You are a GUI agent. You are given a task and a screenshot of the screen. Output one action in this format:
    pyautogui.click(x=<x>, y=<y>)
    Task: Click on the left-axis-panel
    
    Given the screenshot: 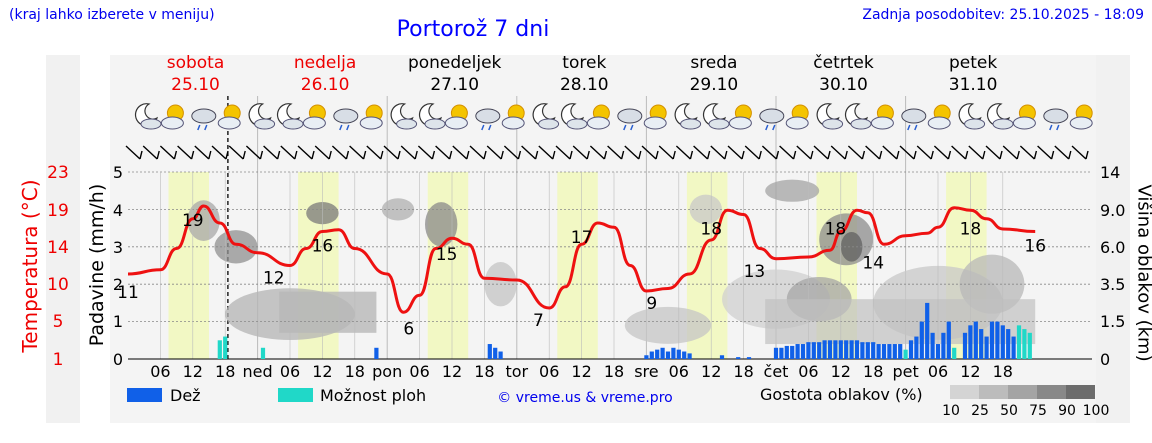 What is the action you would take?
    pyautogui.click(x=63, y=239)
    